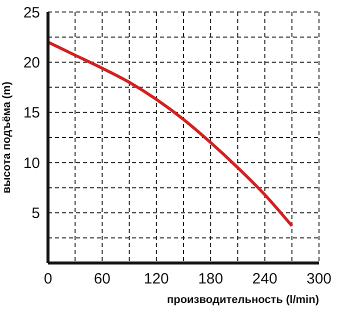  I want to click on y-axis-title: высота подъёма (m), so click(6, 137).